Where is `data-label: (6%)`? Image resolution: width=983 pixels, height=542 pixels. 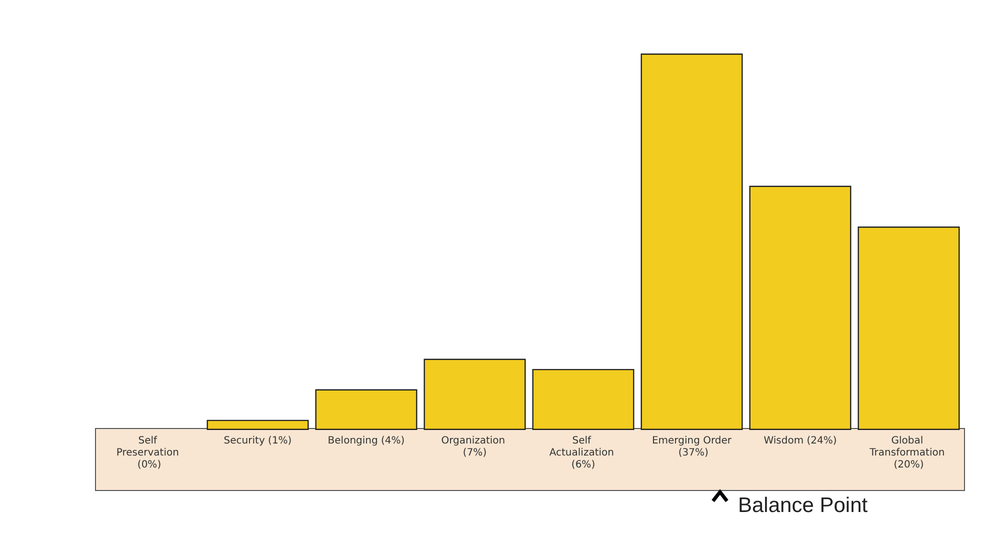
data-label: (6%) is located at coordinates (583, 465).